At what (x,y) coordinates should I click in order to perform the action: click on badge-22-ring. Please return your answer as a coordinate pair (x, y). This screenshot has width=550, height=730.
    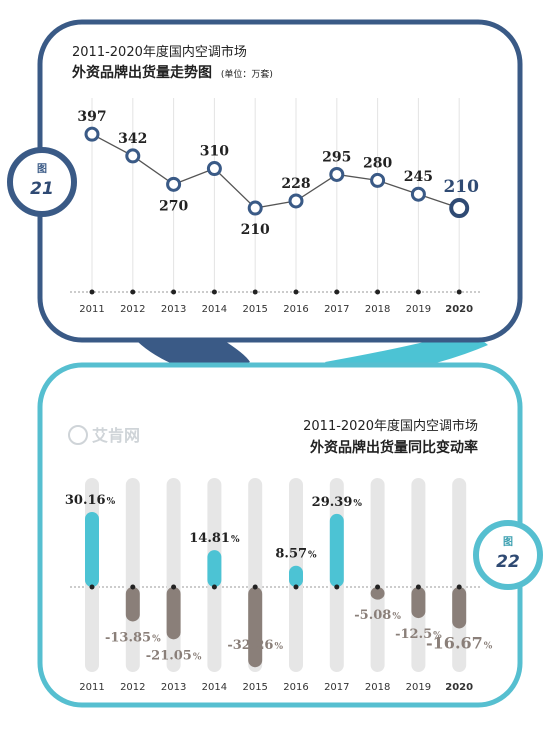
    Looking at the image, I should click on (508, 555).